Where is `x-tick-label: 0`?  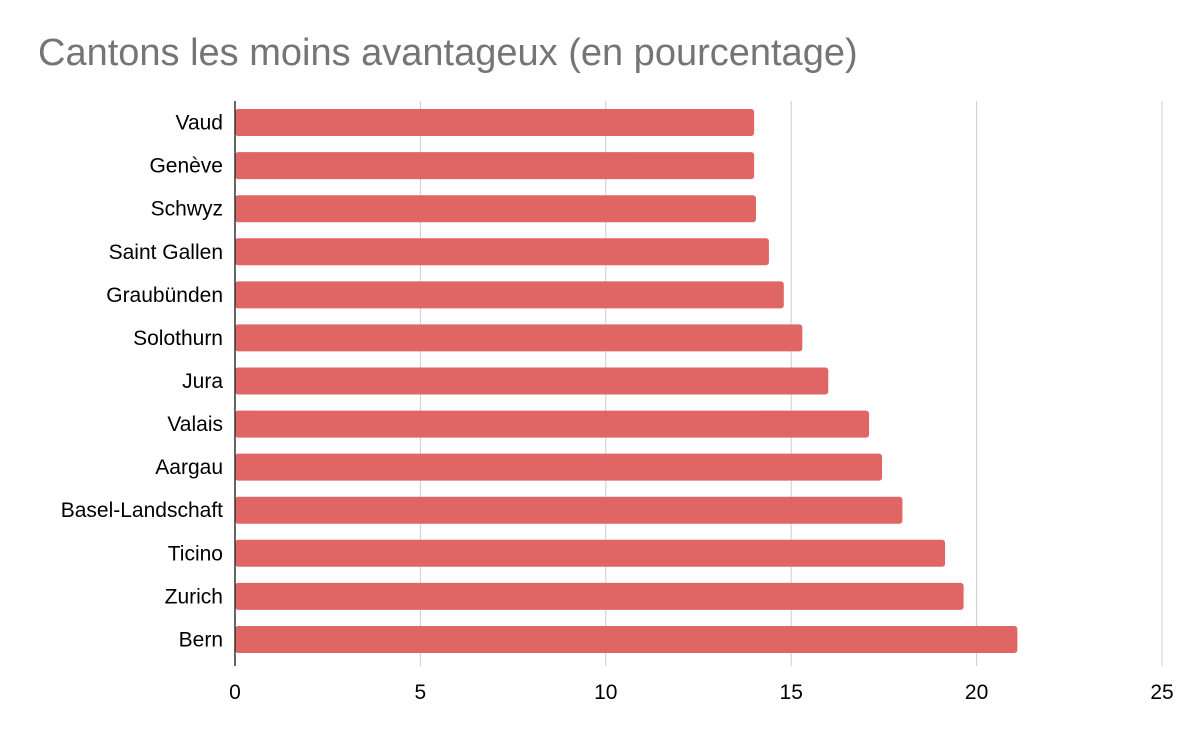
x-tick-label: 0 is located at coordinates (235, 692).